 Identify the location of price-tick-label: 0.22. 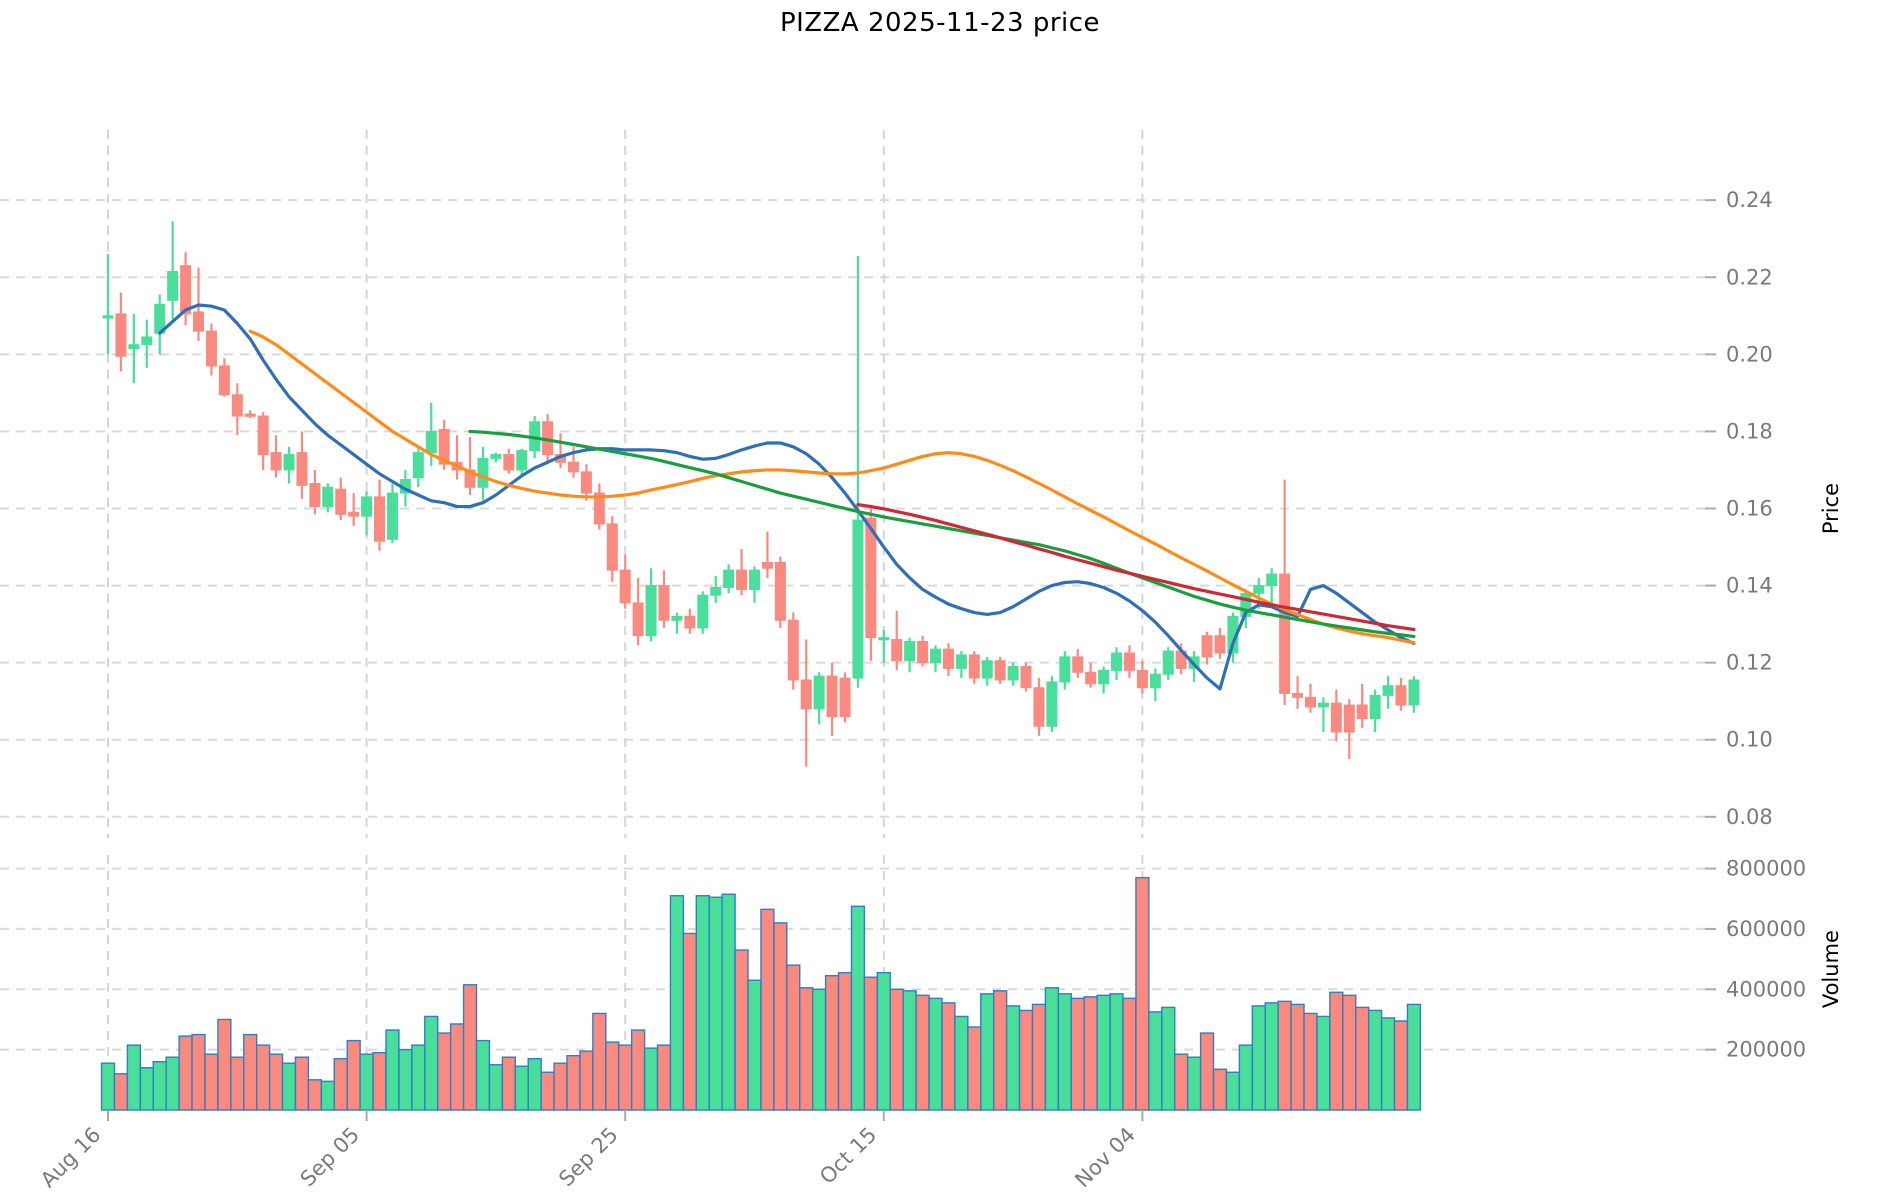
(1749, 277).